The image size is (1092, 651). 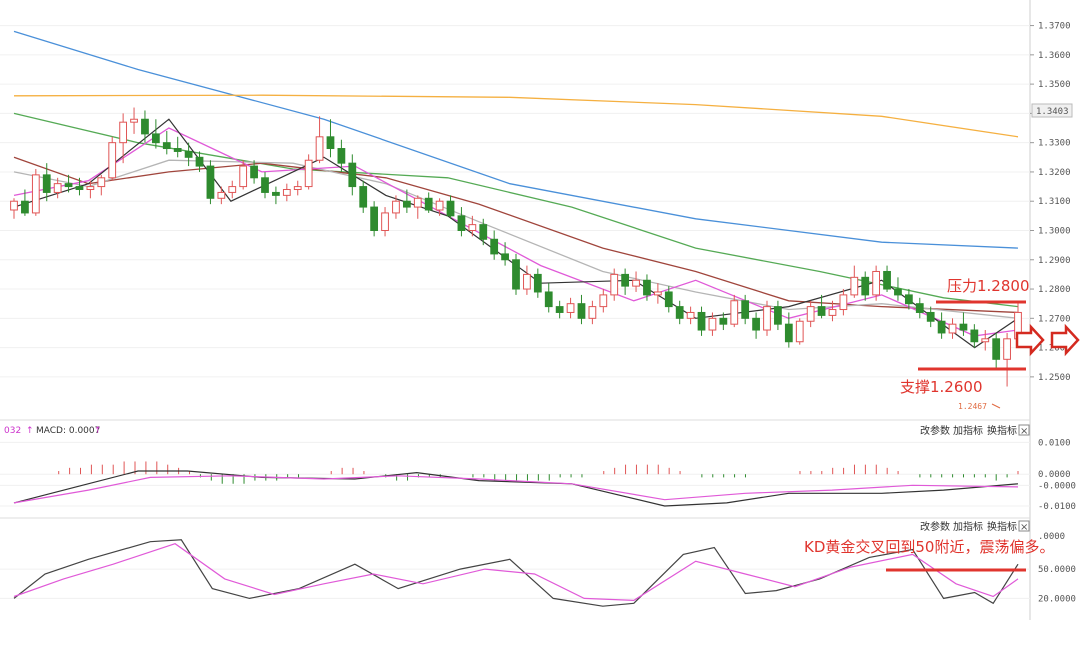 What do you see at coordinates (1054, 144) in the screenshot?
I see `price-tick-label: 1.3300` at bounding box center [1054, 144].